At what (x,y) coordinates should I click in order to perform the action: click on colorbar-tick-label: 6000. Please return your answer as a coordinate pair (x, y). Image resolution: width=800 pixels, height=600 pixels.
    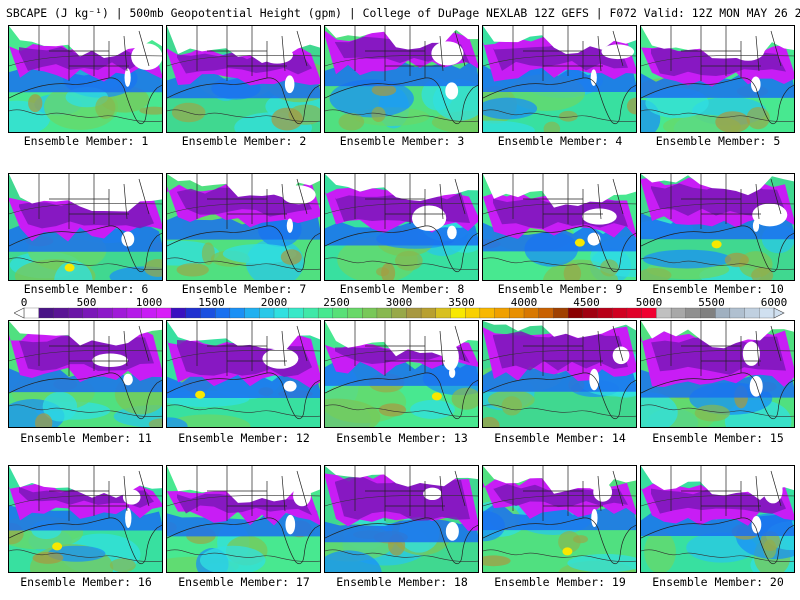
    Looking at the image, I should click on (774, 302).